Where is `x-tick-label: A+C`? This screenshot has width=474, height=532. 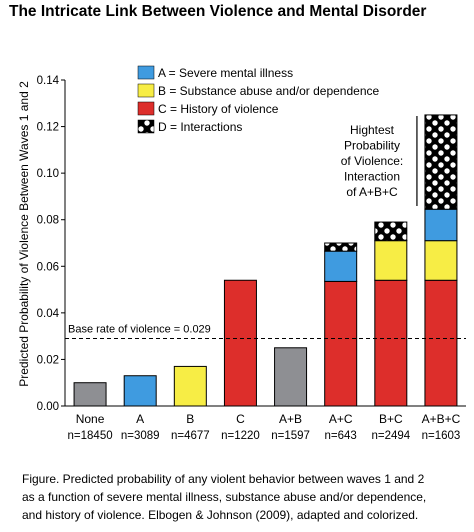 x-tick-label: A+C is located at coordinates (341, 419).